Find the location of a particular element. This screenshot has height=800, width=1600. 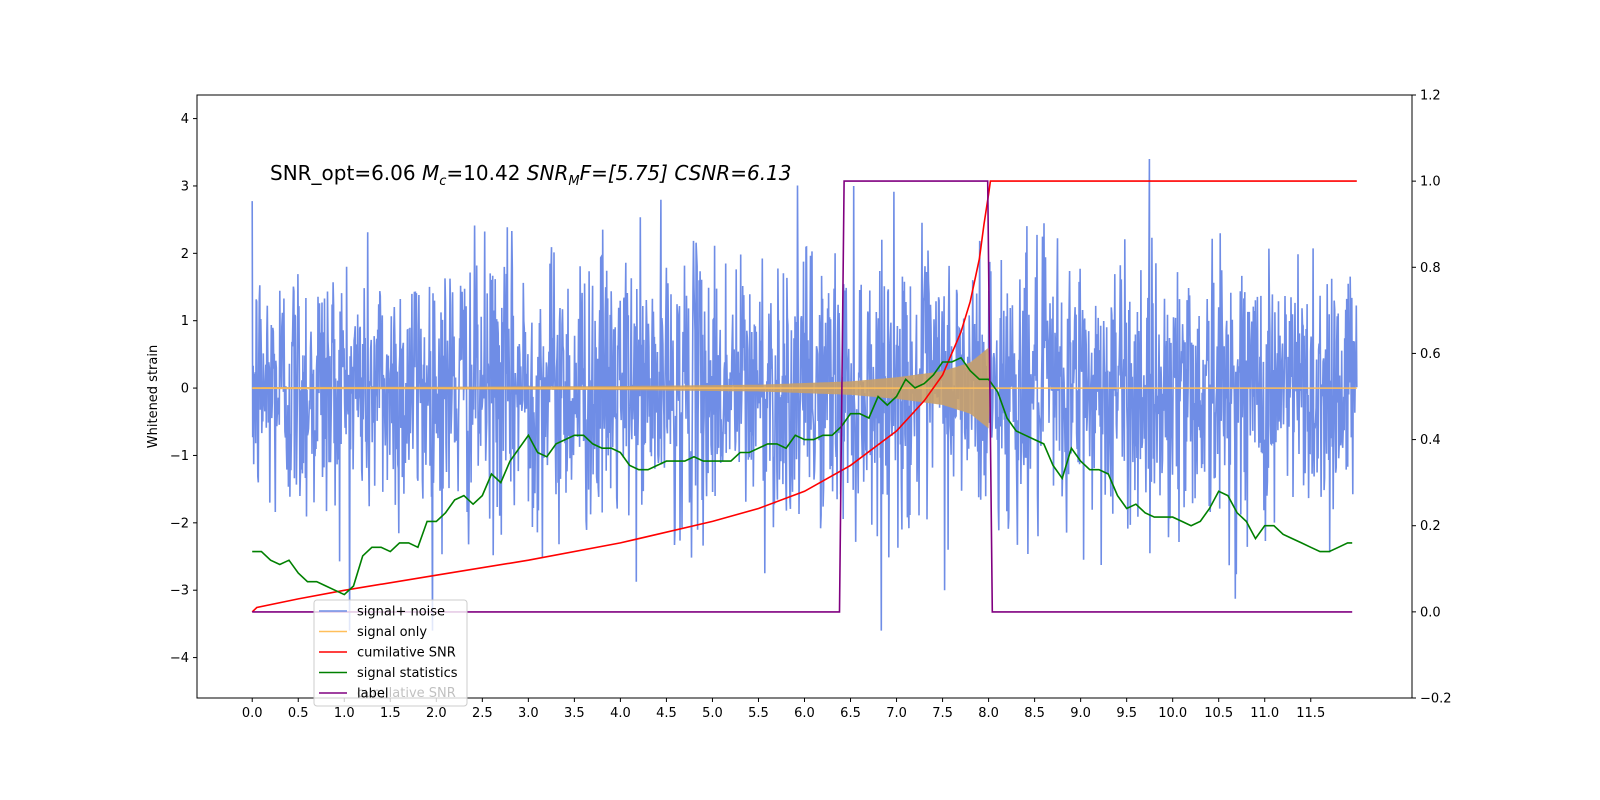

x-tick-label: 9.5 is located at coordinates (1126, 713).